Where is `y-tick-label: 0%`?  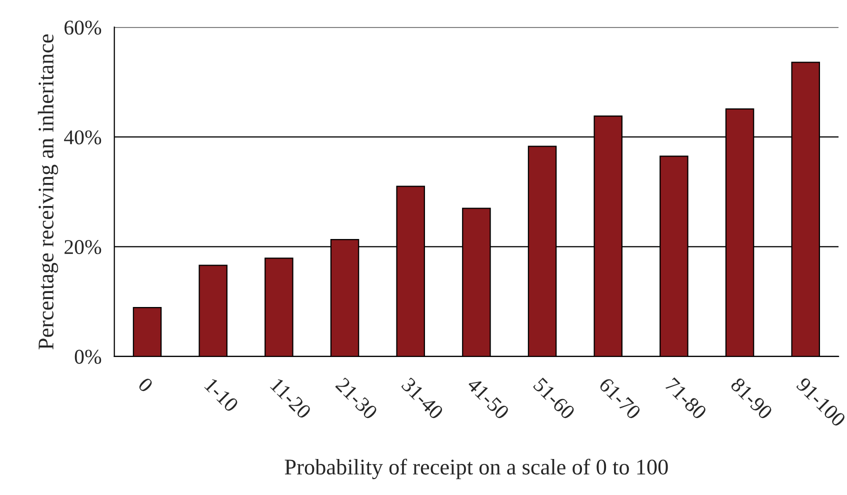
y-tick-label: 0% is located at coordinates (88, 357).